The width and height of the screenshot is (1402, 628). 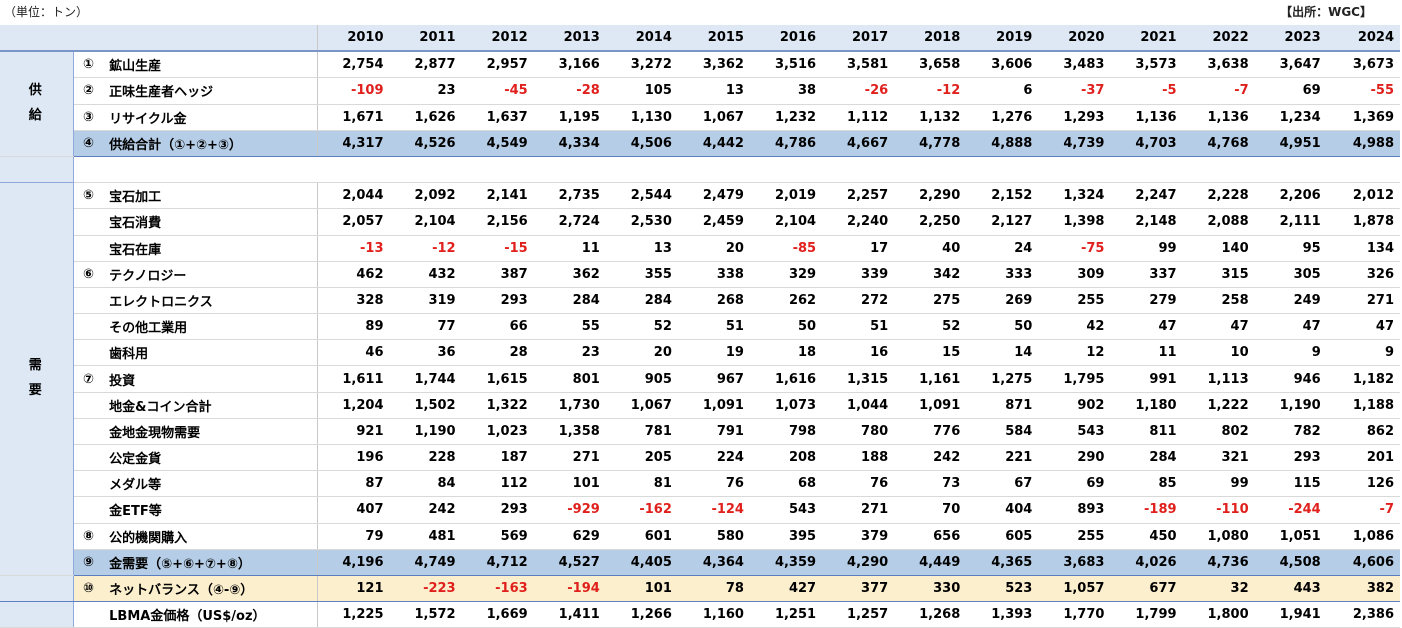 I want to click on value-cell: 42, so click(x=1074, y=327).